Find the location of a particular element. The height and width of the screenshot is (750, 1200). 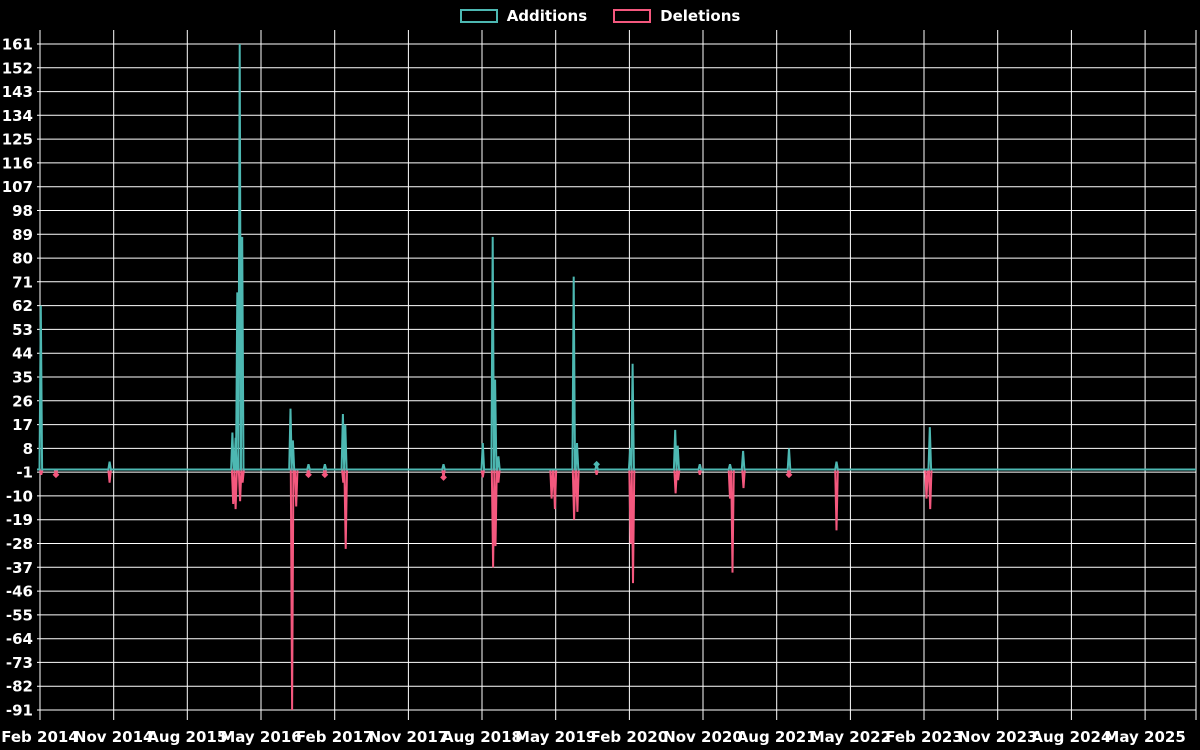

chart-legend: Additions Deletions is located at coordinates (600, 16).